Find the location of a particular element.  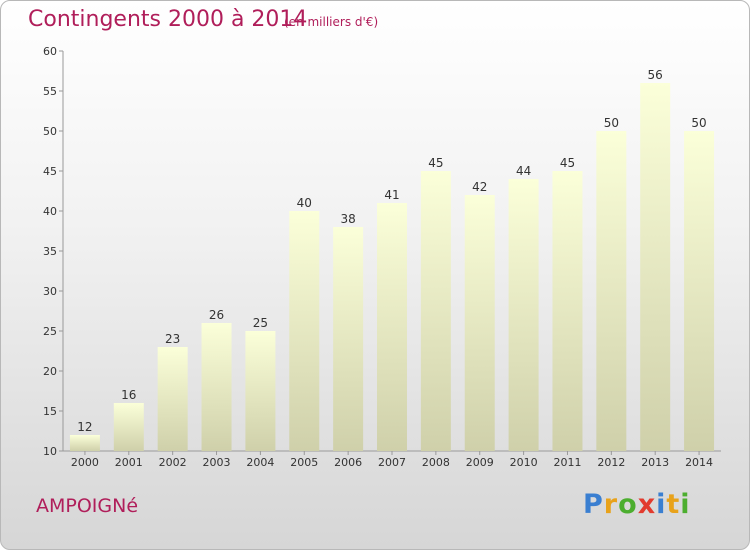

chart-title: Contingents 2000 à 2014 is located at coordinates (168, 19).